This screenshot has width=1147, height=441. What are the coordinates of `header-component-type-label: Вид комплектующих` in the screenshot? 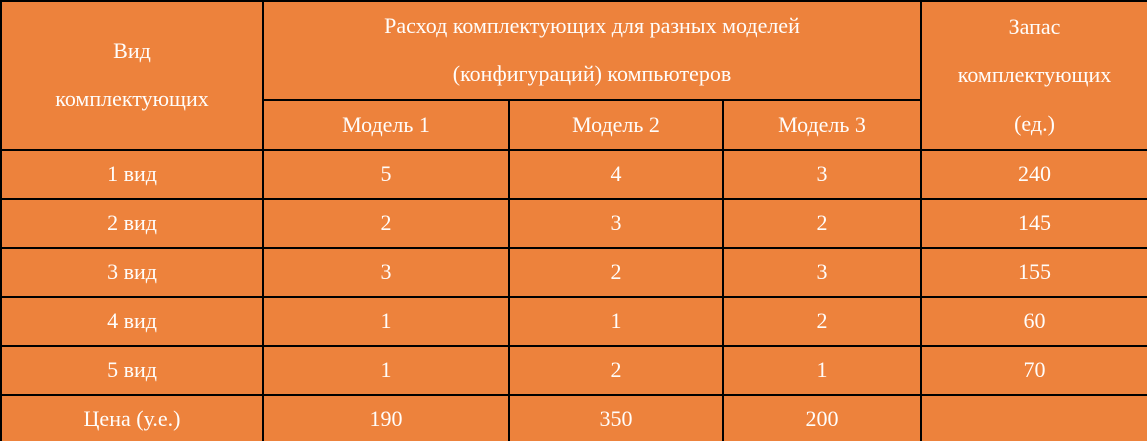 It's located at (132, 75).